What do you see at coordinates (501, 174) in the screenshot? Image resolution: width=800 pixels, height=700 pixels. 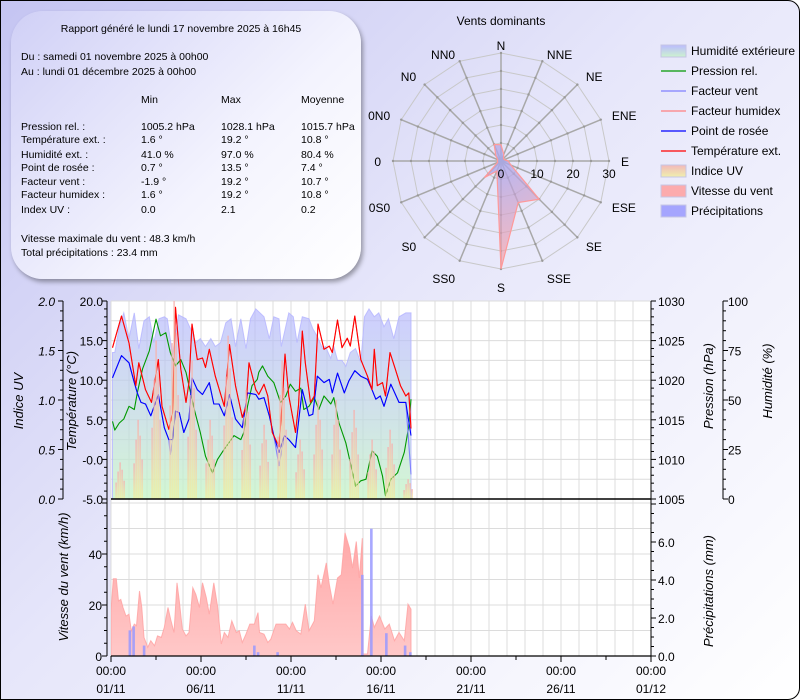 I see `radar-radial-tick: 0` at bounding box center [501, 174].